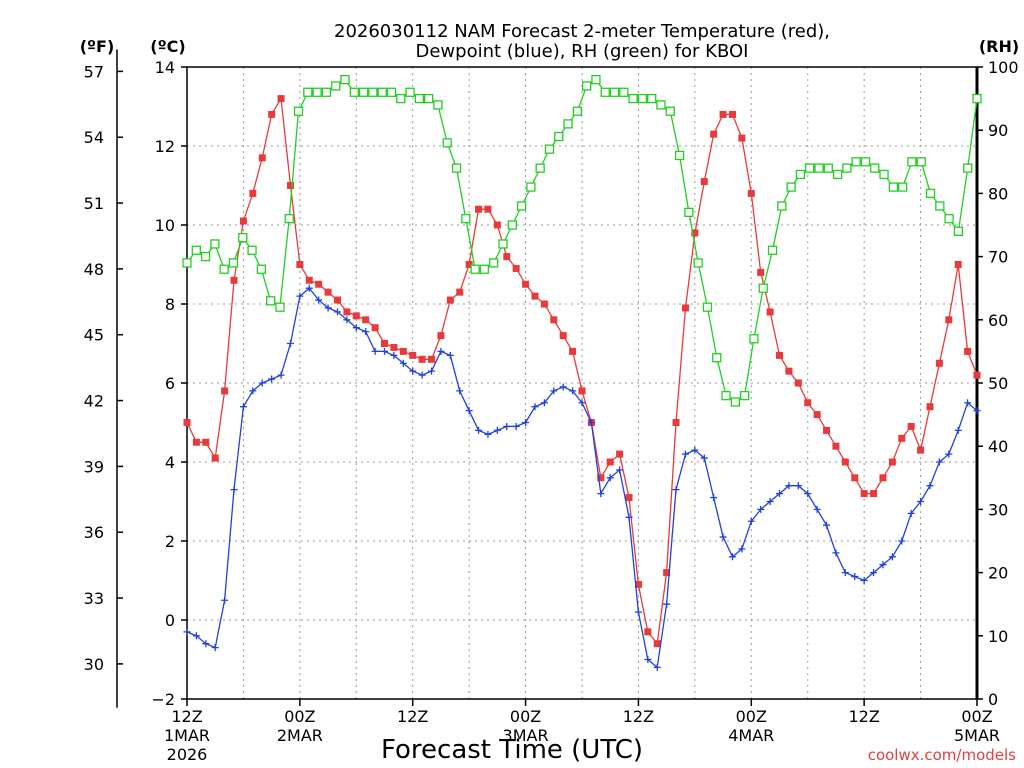 The width and height of the screenshot is (1024, 768). I want to click on celsius-tick-label: 8, so click(170, 304).